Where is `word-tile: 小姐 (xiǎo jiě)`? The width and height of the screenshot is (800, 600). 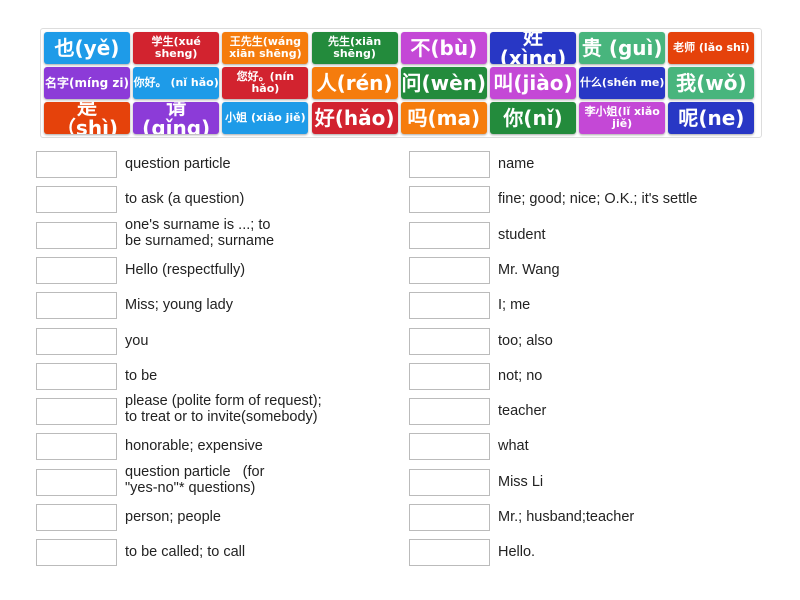
word-tile: 小姐 (xiǎo jiě) is located at coordinates (265, 118).